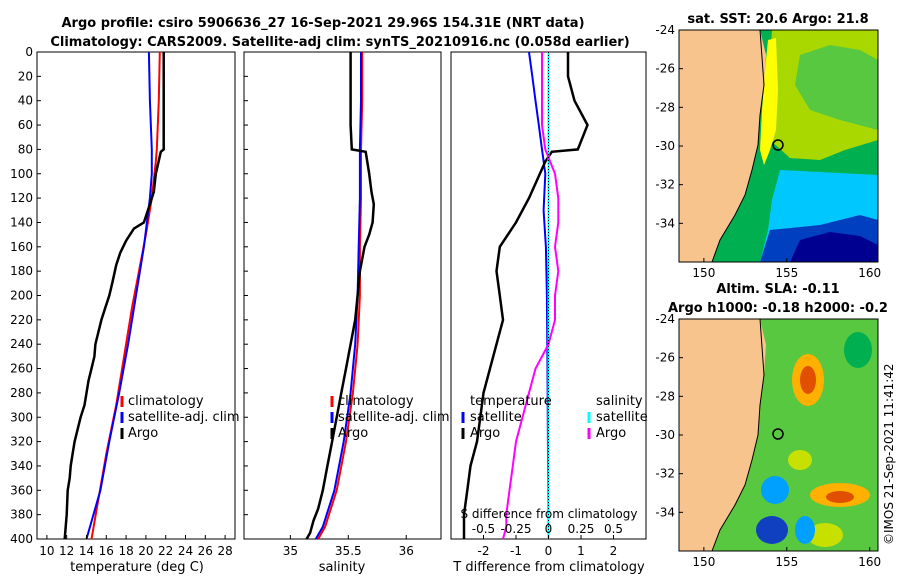  Describe the element at coordinates (825, 535) in the screenshot. I see `sla-mid` at that location.